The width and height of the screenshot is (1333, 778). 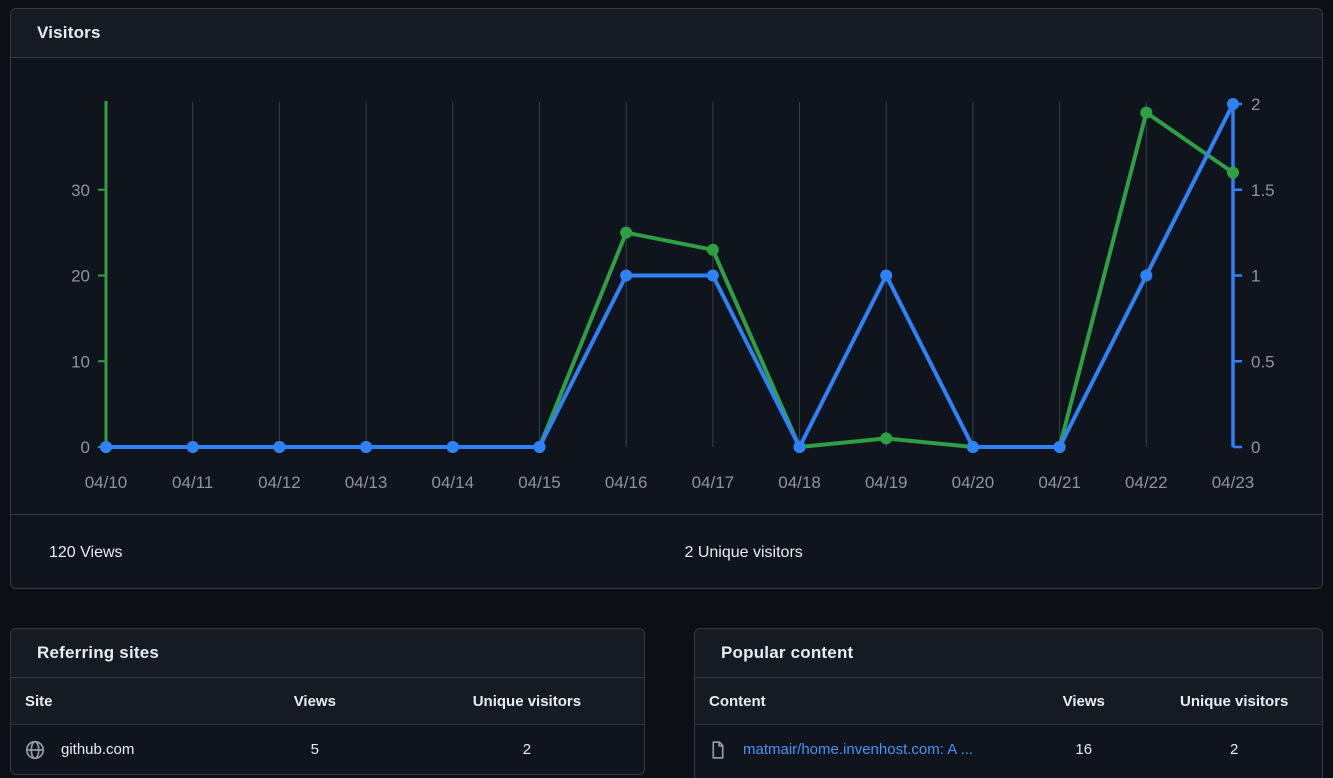 What do you see at coordinates (737, 701) in the screenshot?
I see `column-header-content: Content` at bounding box center [737, 701].